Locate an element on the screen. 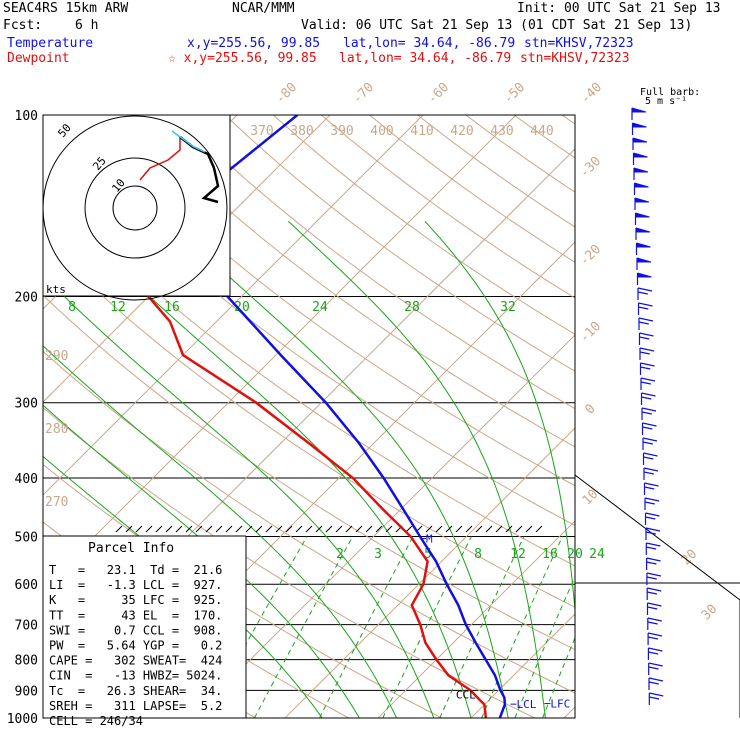 Image resolution: width=740 pixels, height=740 pixels. mixing-ratio-label: 16 is located at coordinates (550, 554).